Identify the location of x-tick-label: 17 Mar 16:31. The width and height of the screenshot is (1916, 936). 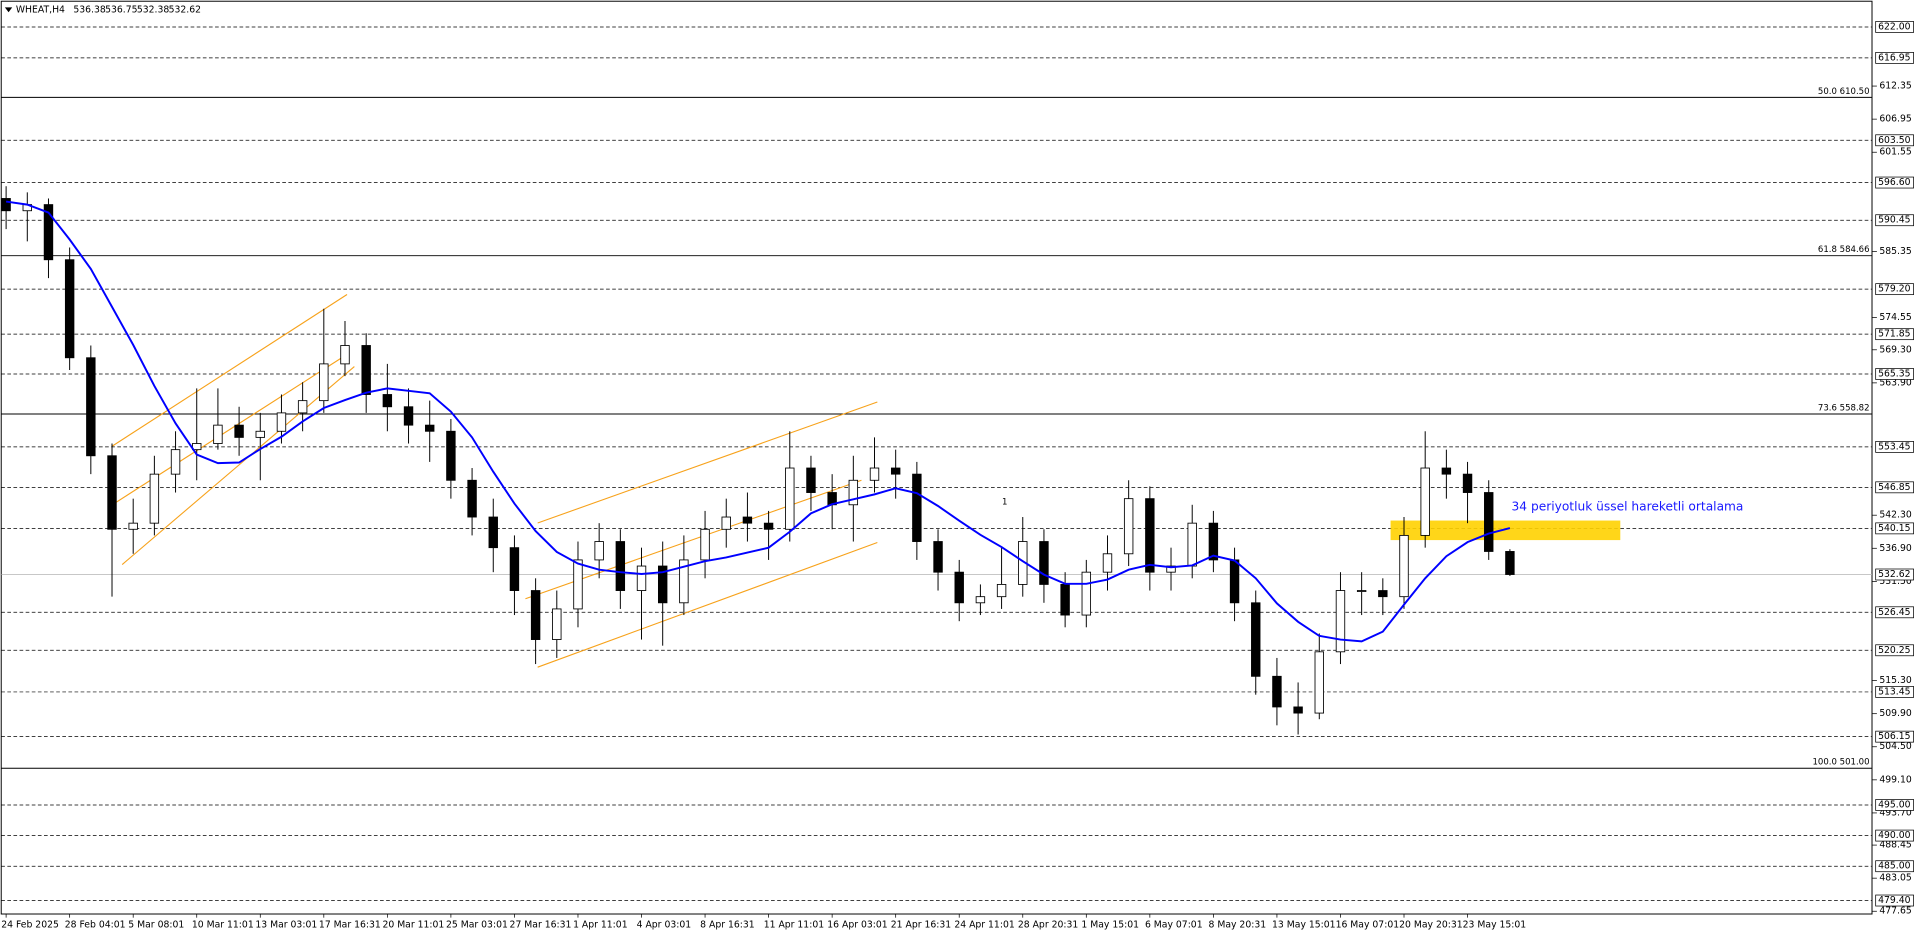
(350, 925).